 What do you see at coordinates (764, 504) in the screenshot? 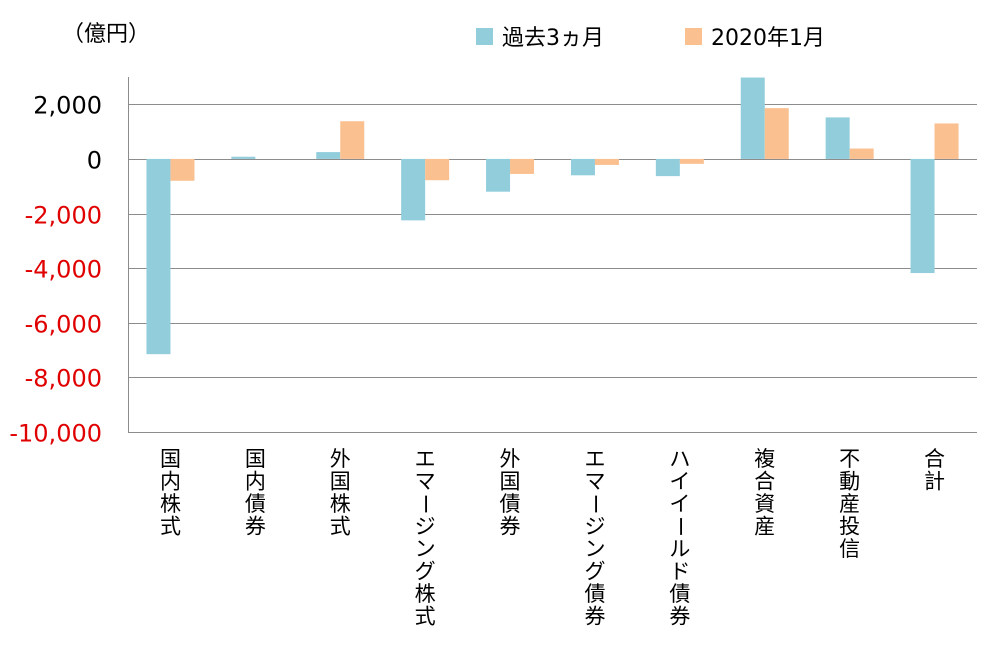
I see `category-label: 資` at bounding box center [764, 504].